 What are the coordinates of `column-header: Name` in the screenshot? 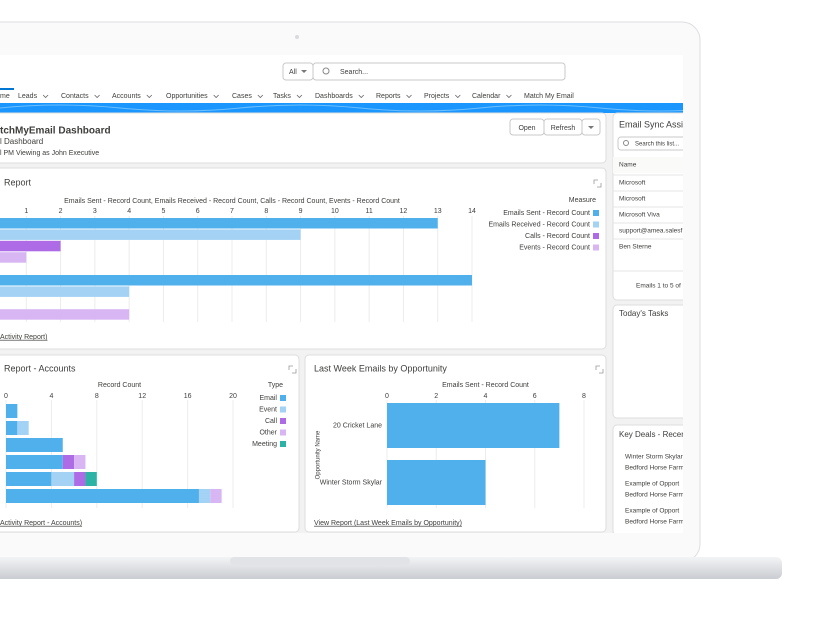 It's located at (628, 165).